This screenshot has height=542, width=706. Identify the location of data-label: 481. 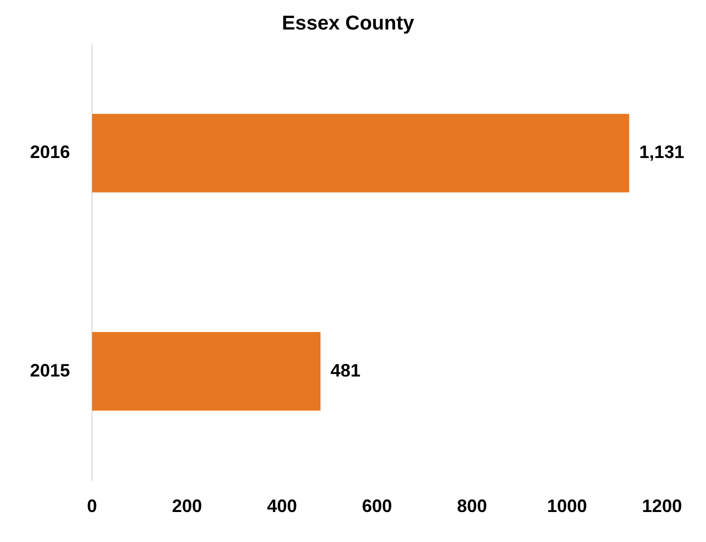
(345, 370).